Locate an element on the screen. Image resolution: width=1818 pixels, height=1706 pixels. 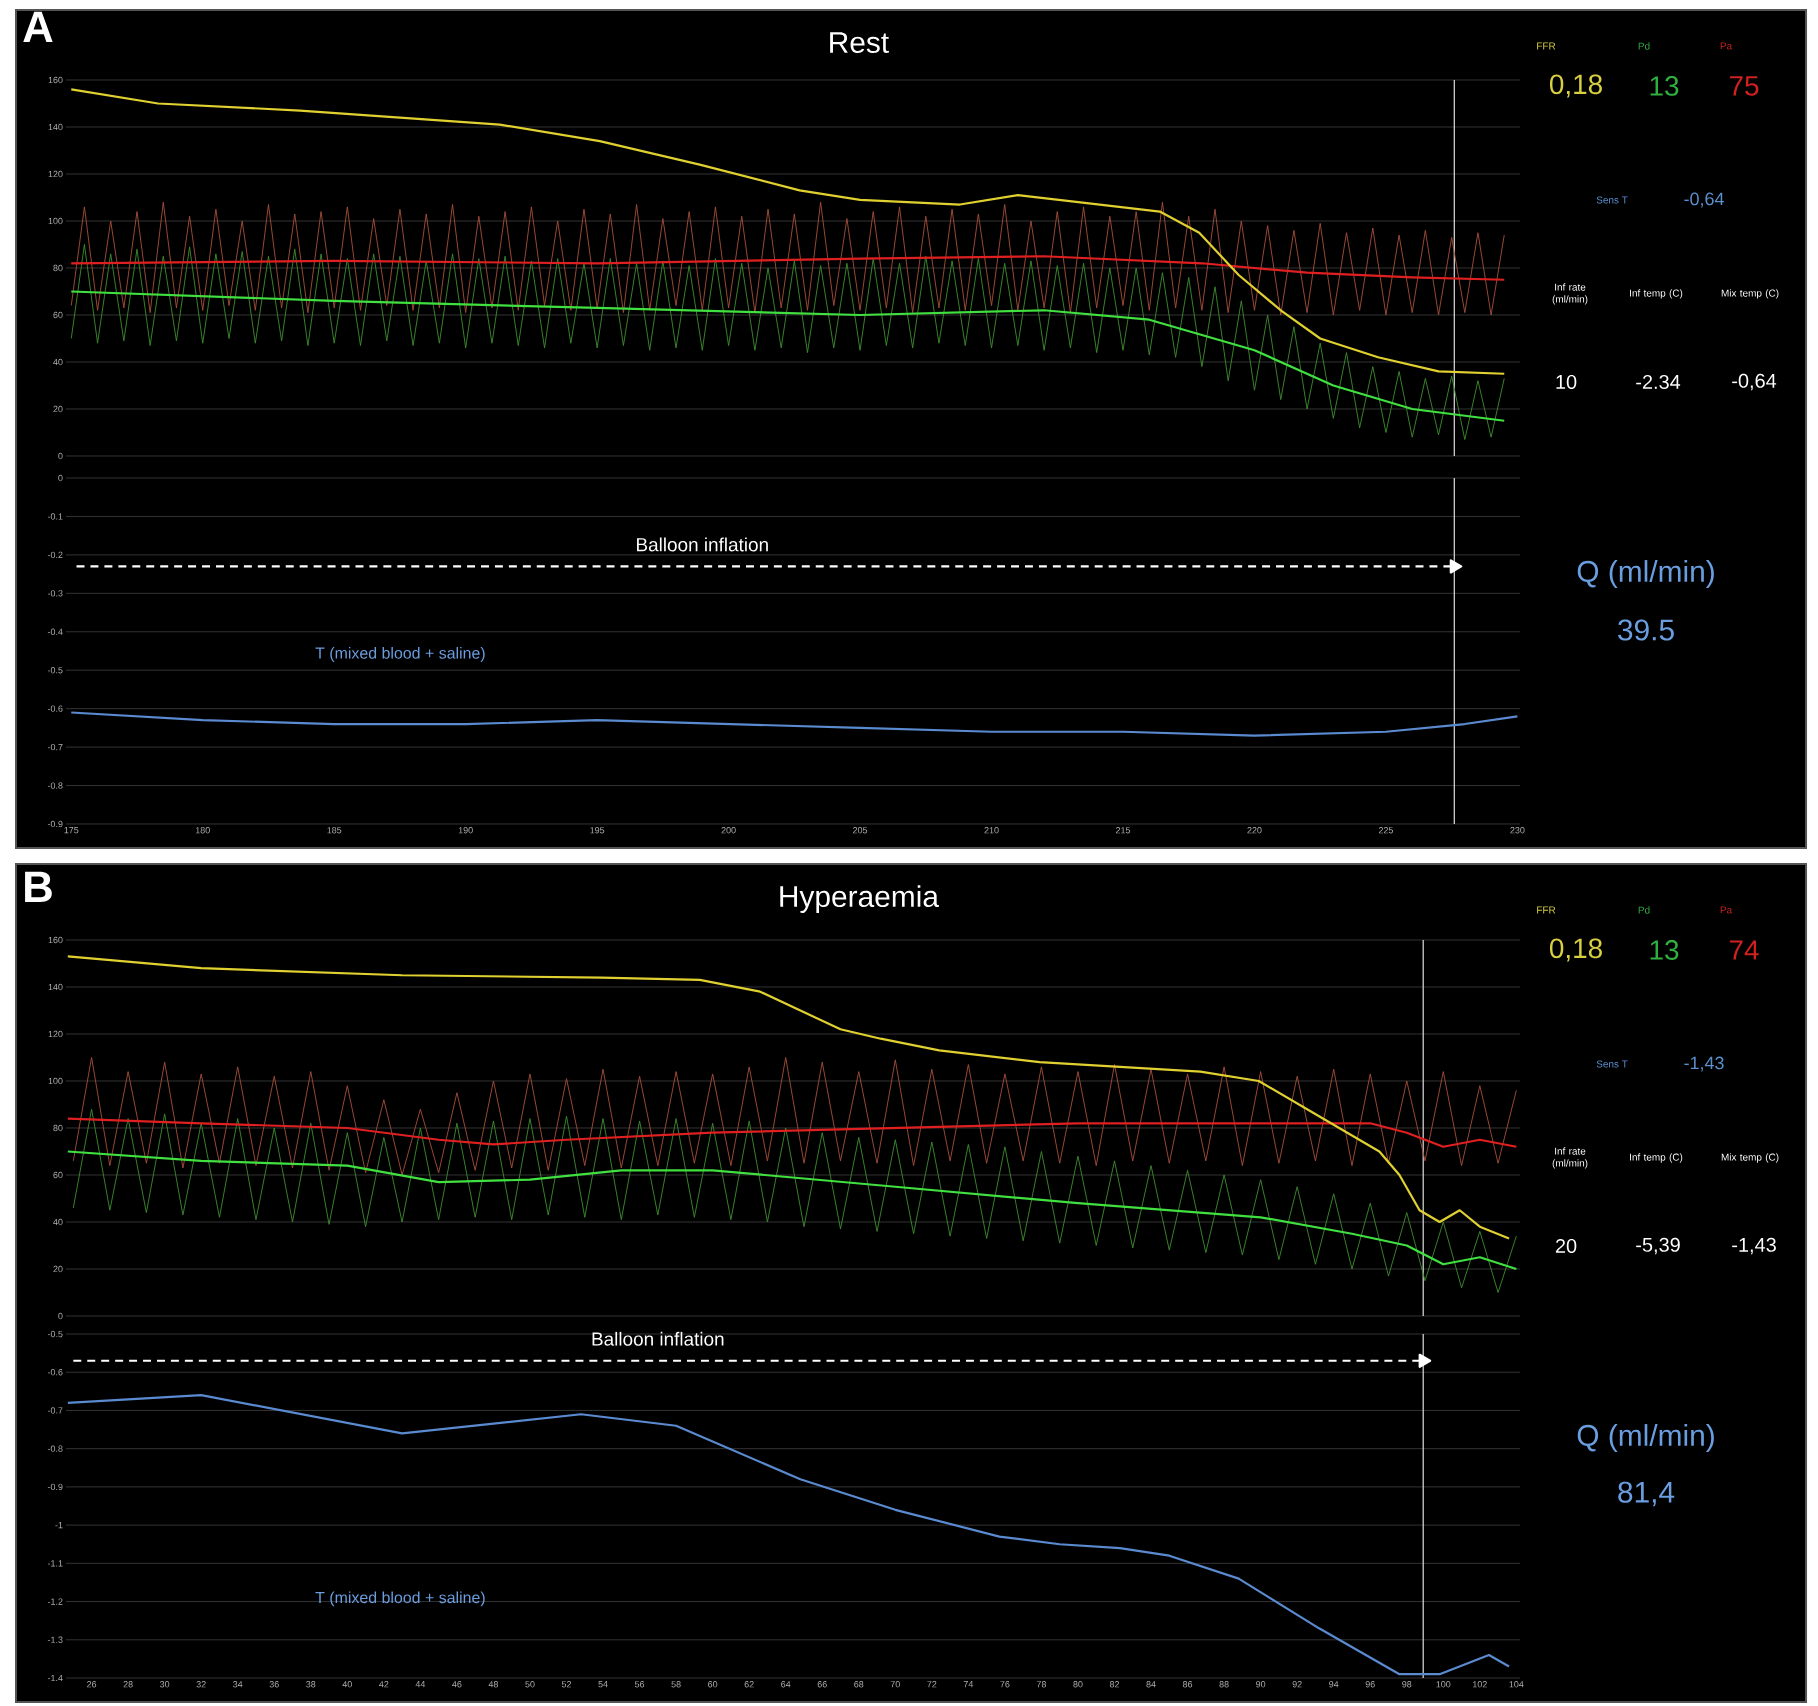
text: 20 is located at coordinates (1566, 1246).